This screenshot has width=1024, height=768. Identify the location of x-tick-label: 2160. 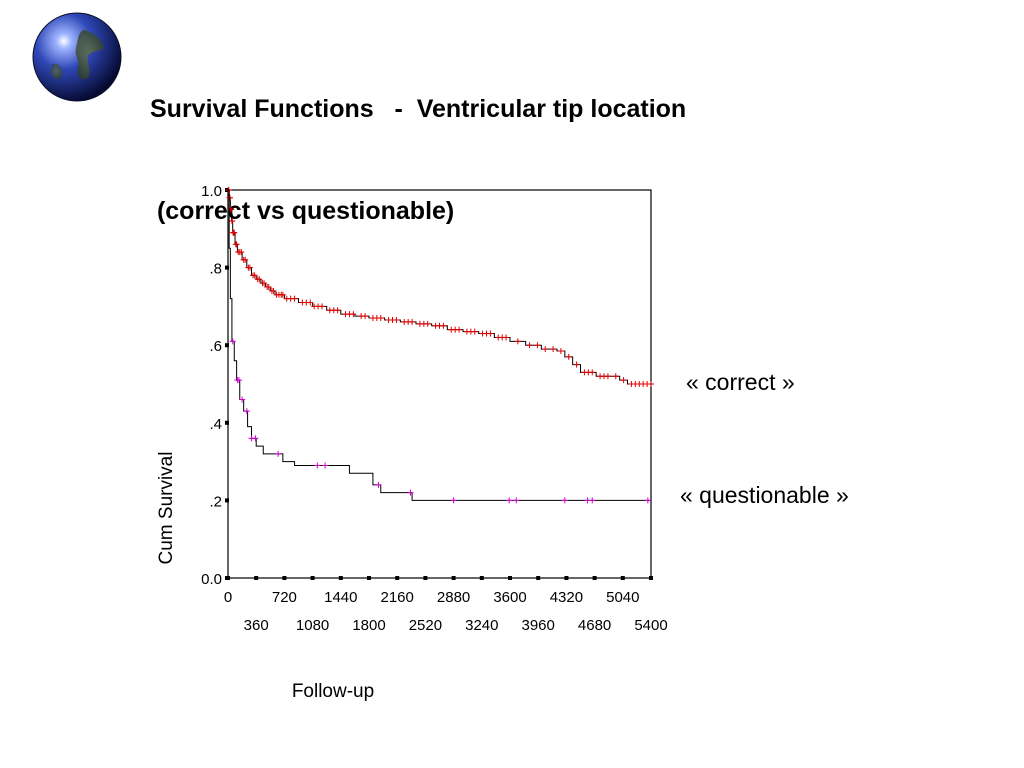
(397, 597).